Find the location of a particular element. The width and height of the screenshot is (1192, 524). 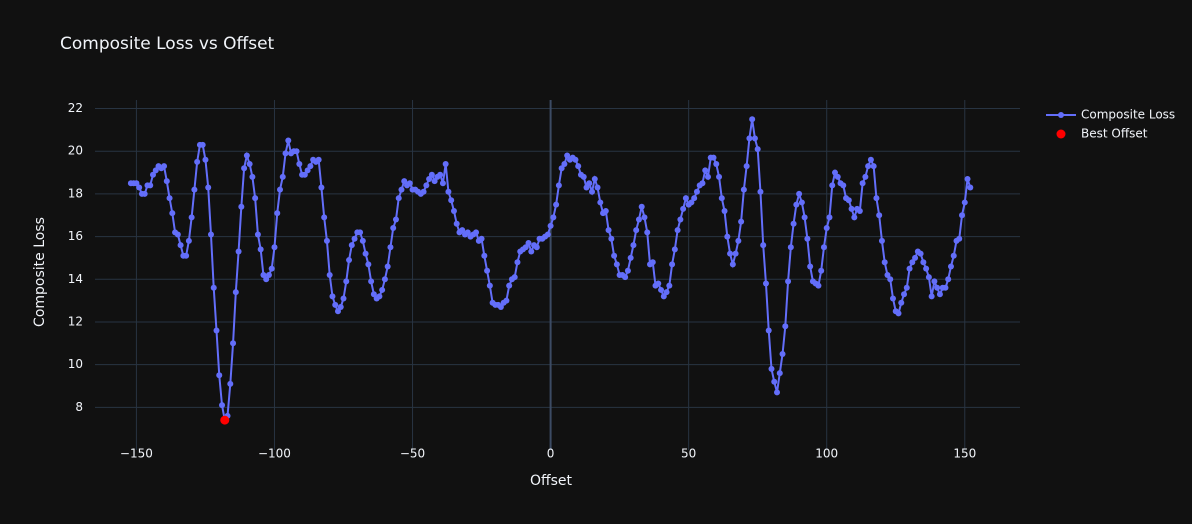

x-tick-label: 150 is located at coordinates (964, 454).